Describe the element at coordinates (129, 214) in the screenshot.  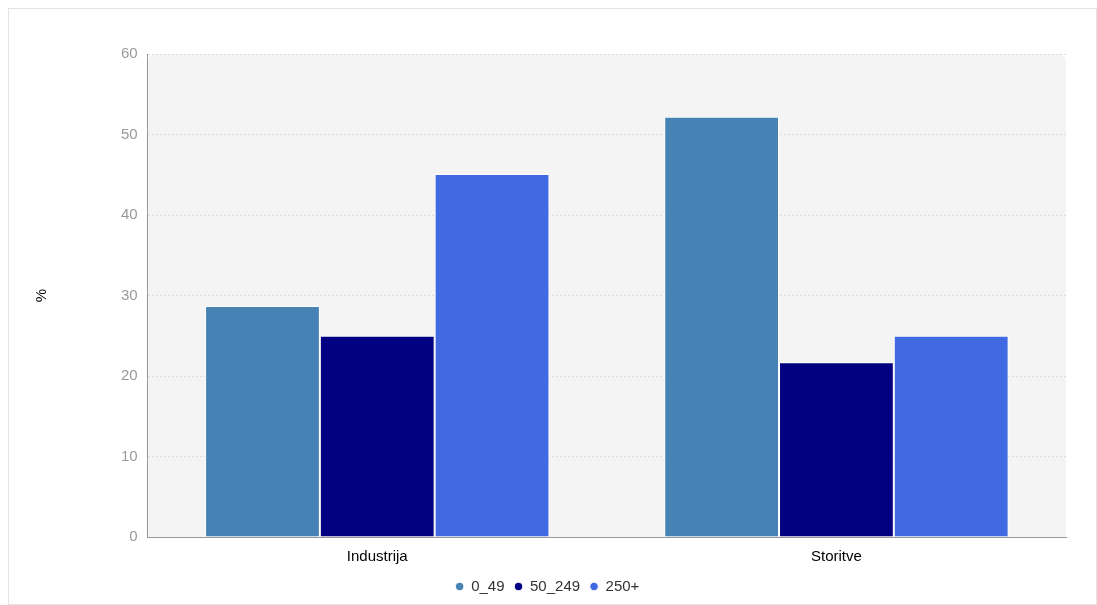
I see `y-tick-label: 40` at that location.